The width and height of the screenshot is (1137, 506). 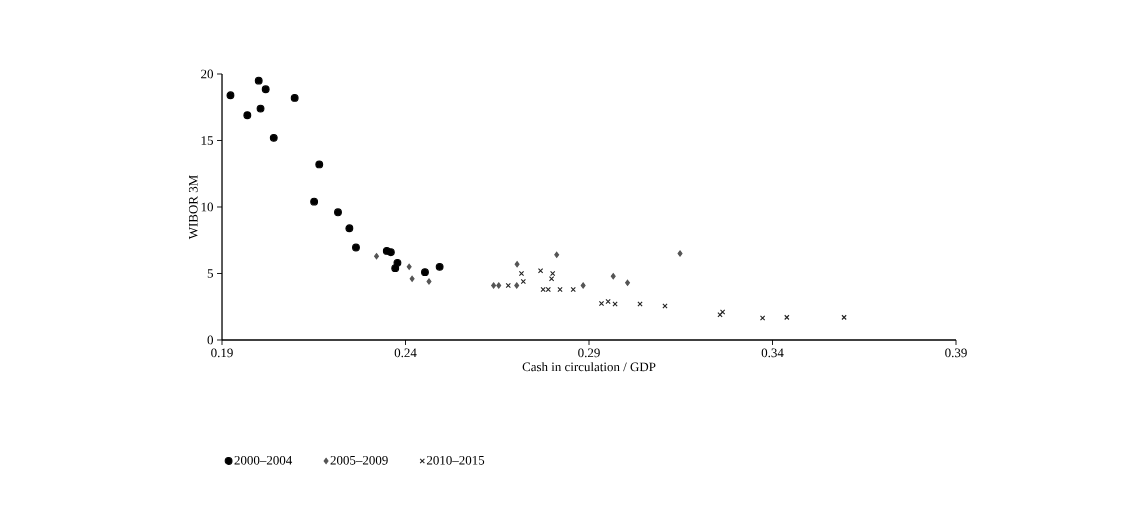 I want to click on y-axis-title: WIBOR 3M, so click(x=193, y=207).